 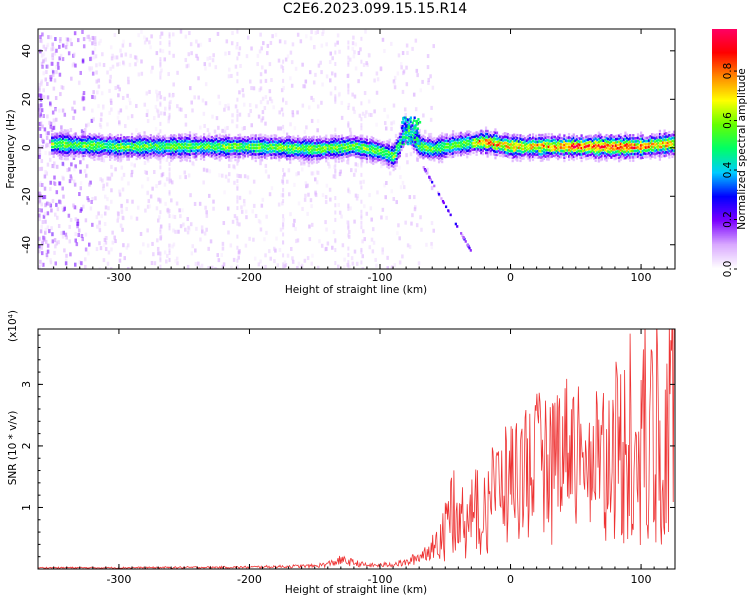 What do you see at coordinates (404, 128) in the screenshot?
I see `spike-cell` at bounding box center [404, 128].